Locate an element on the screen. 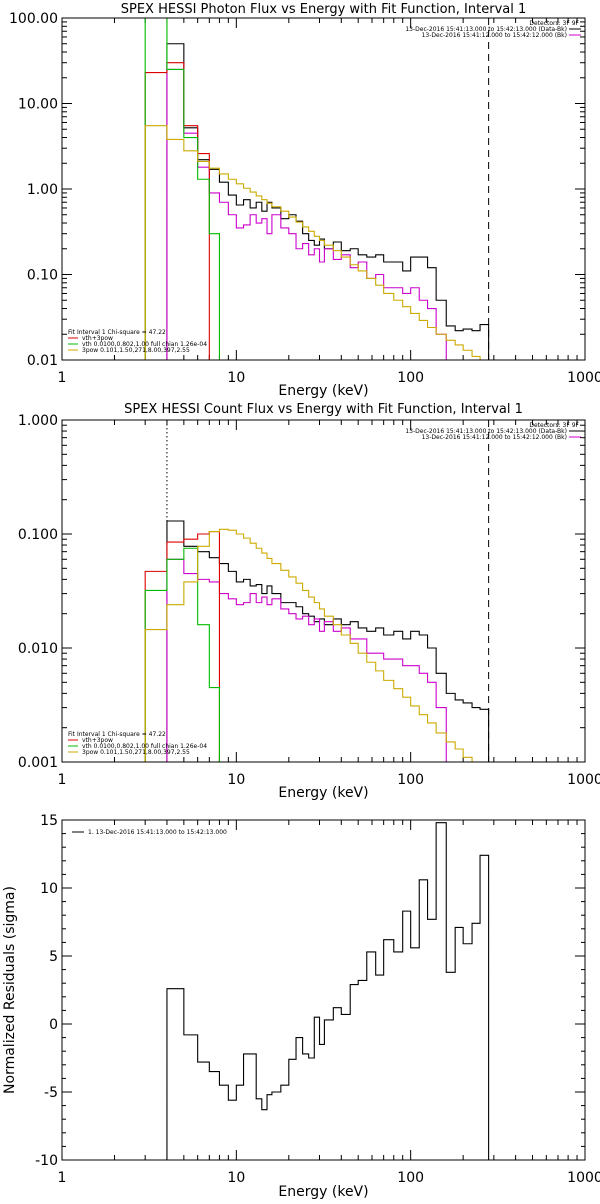 This screenshot has width=600, height=1204. y-tick-label: 5 is located at coordinates (53, 957).